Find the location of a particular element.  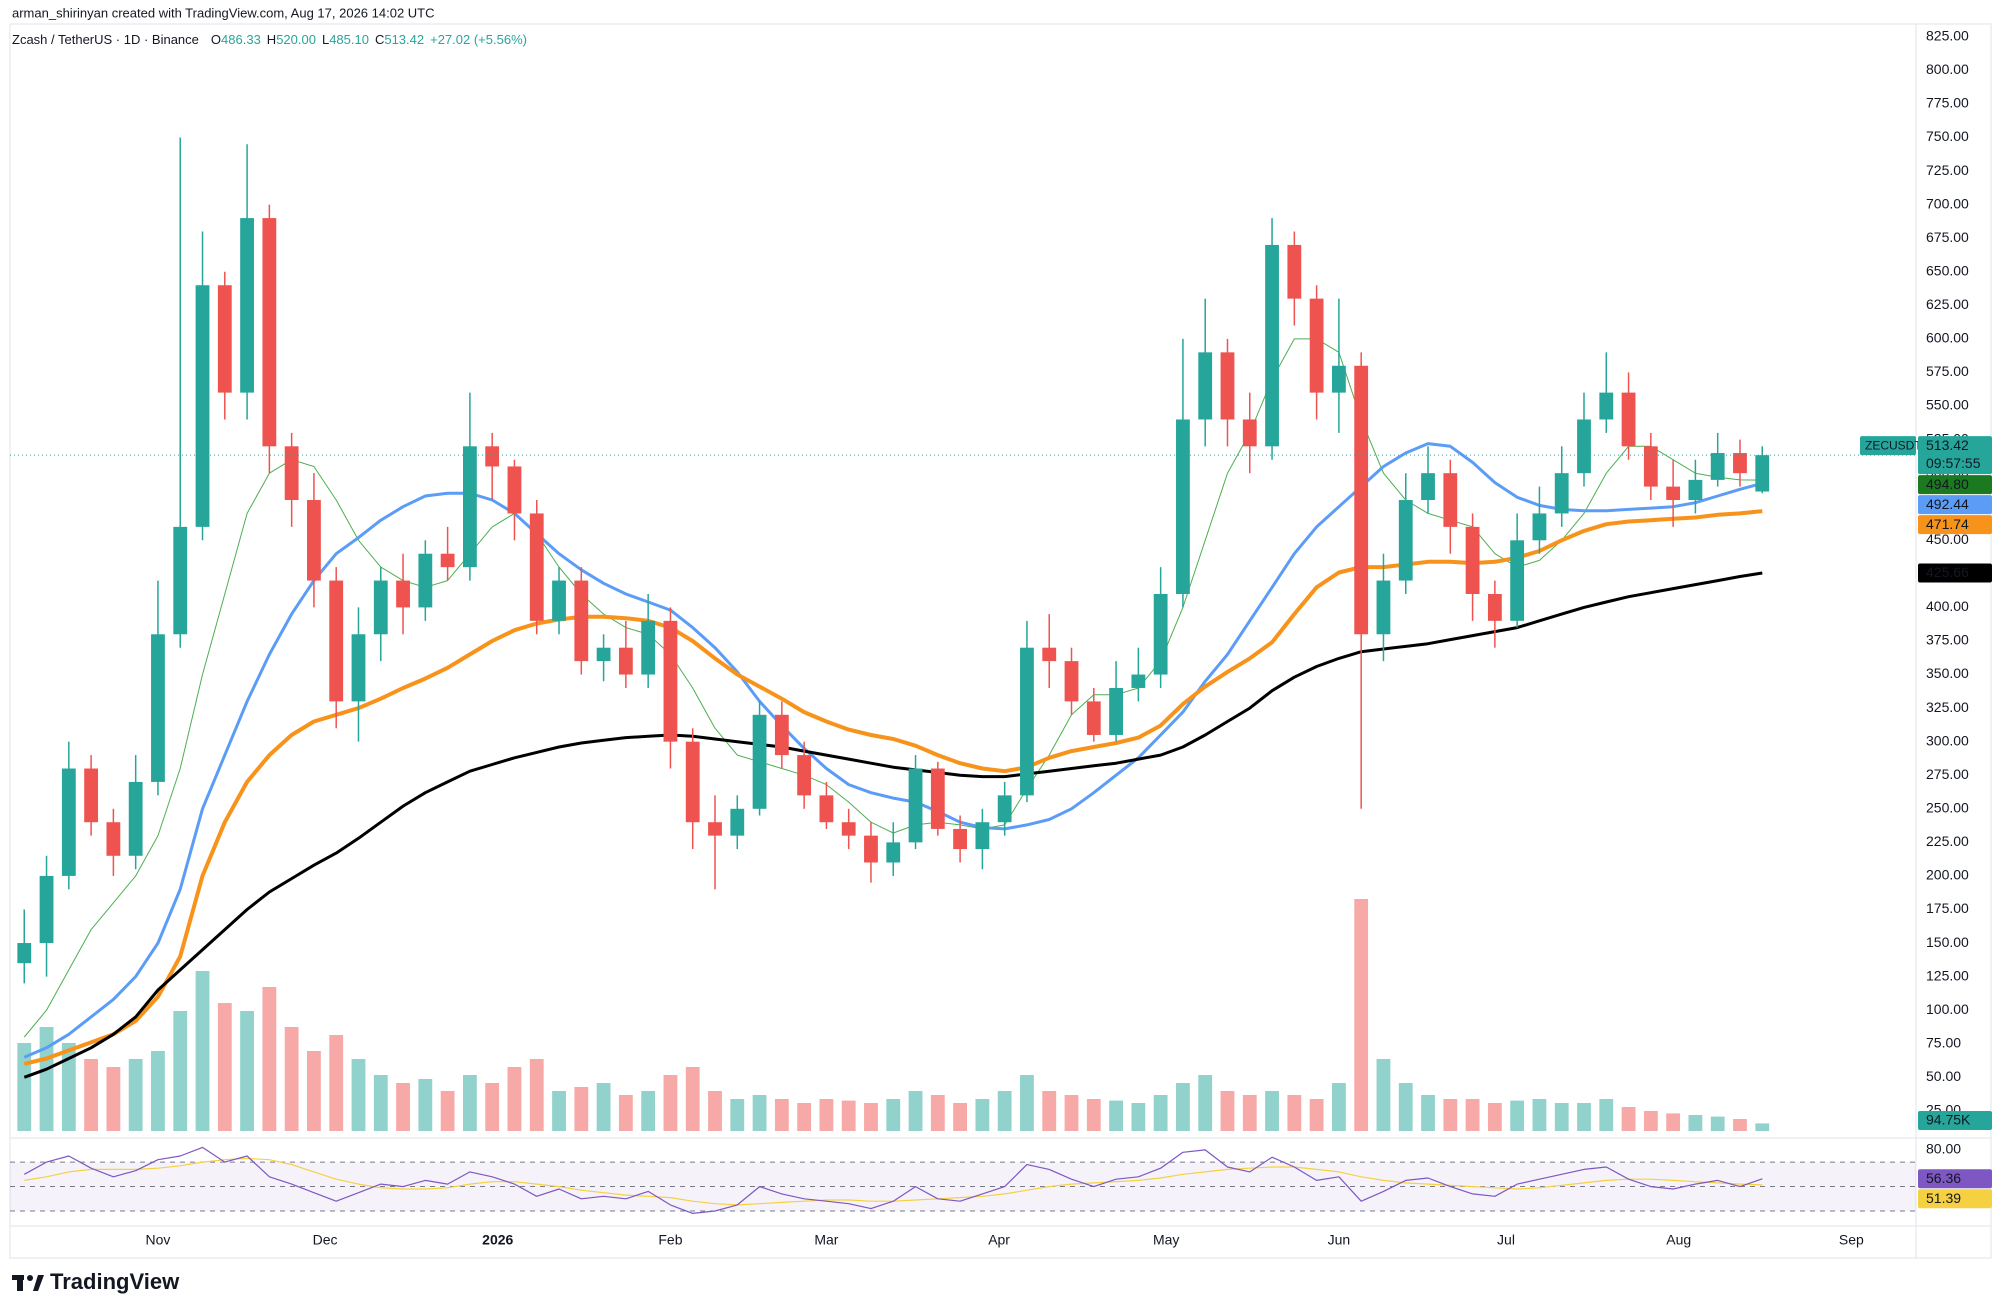

x-tick-label: Sep is located at coordinates (1851, 1240).